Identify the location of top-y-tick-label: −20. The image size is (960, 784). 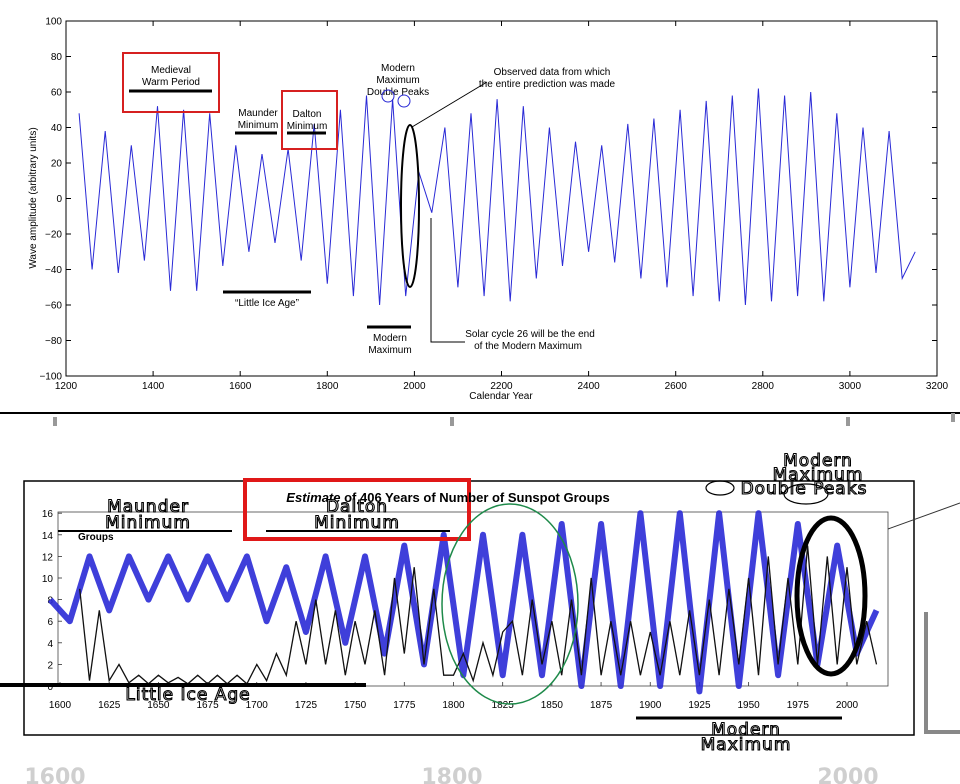
(53, 235).